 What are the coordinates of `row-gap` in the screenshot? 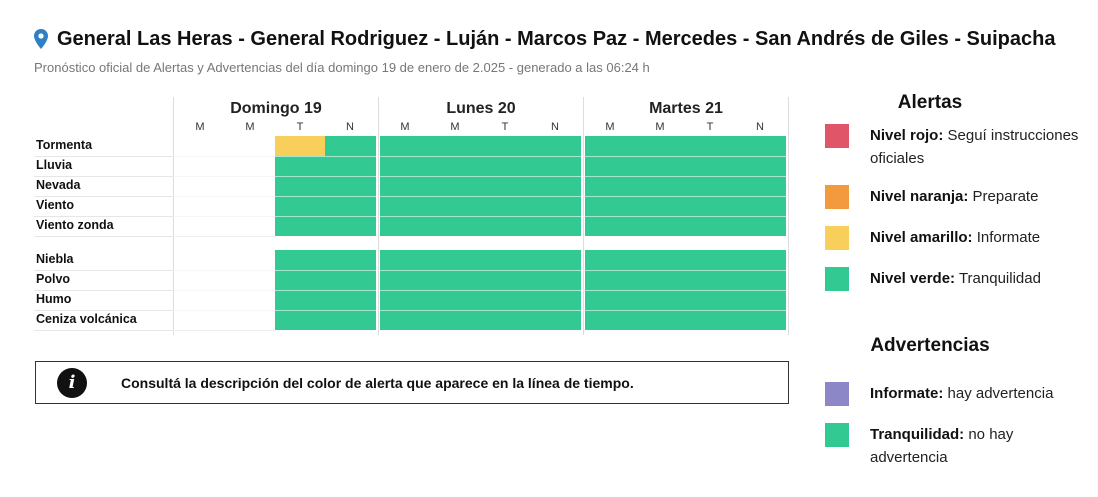 It's located at (482, 156).